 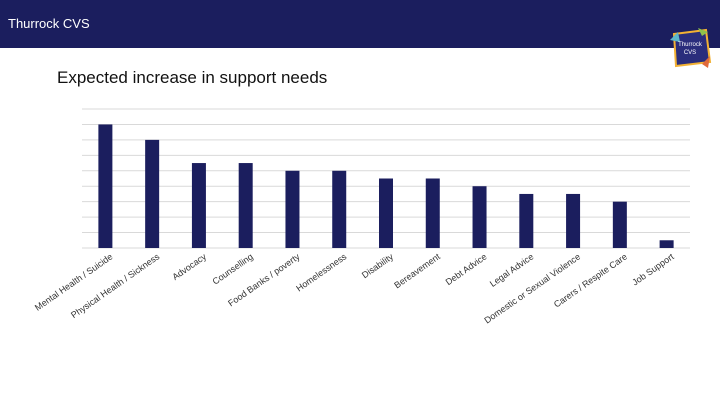 What do you see at coordinates (115, 285) in the screenshot?
I see `category-label: Physical Health / Sickness` at bounding box center [115, 285].